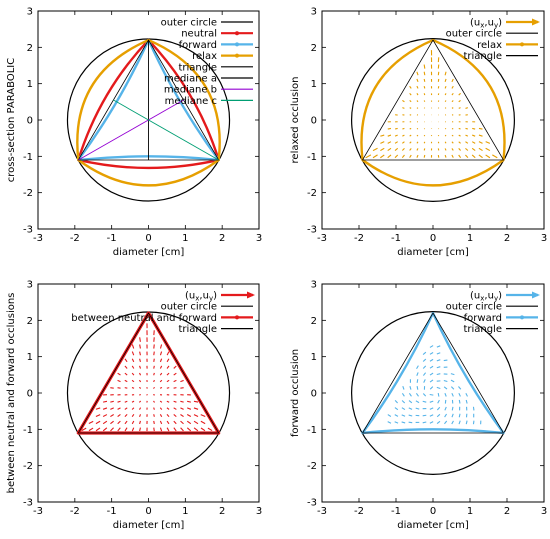 This screenshot has height=539, width=550. I want to click on x-tick-label: 1, so click(185, 511).